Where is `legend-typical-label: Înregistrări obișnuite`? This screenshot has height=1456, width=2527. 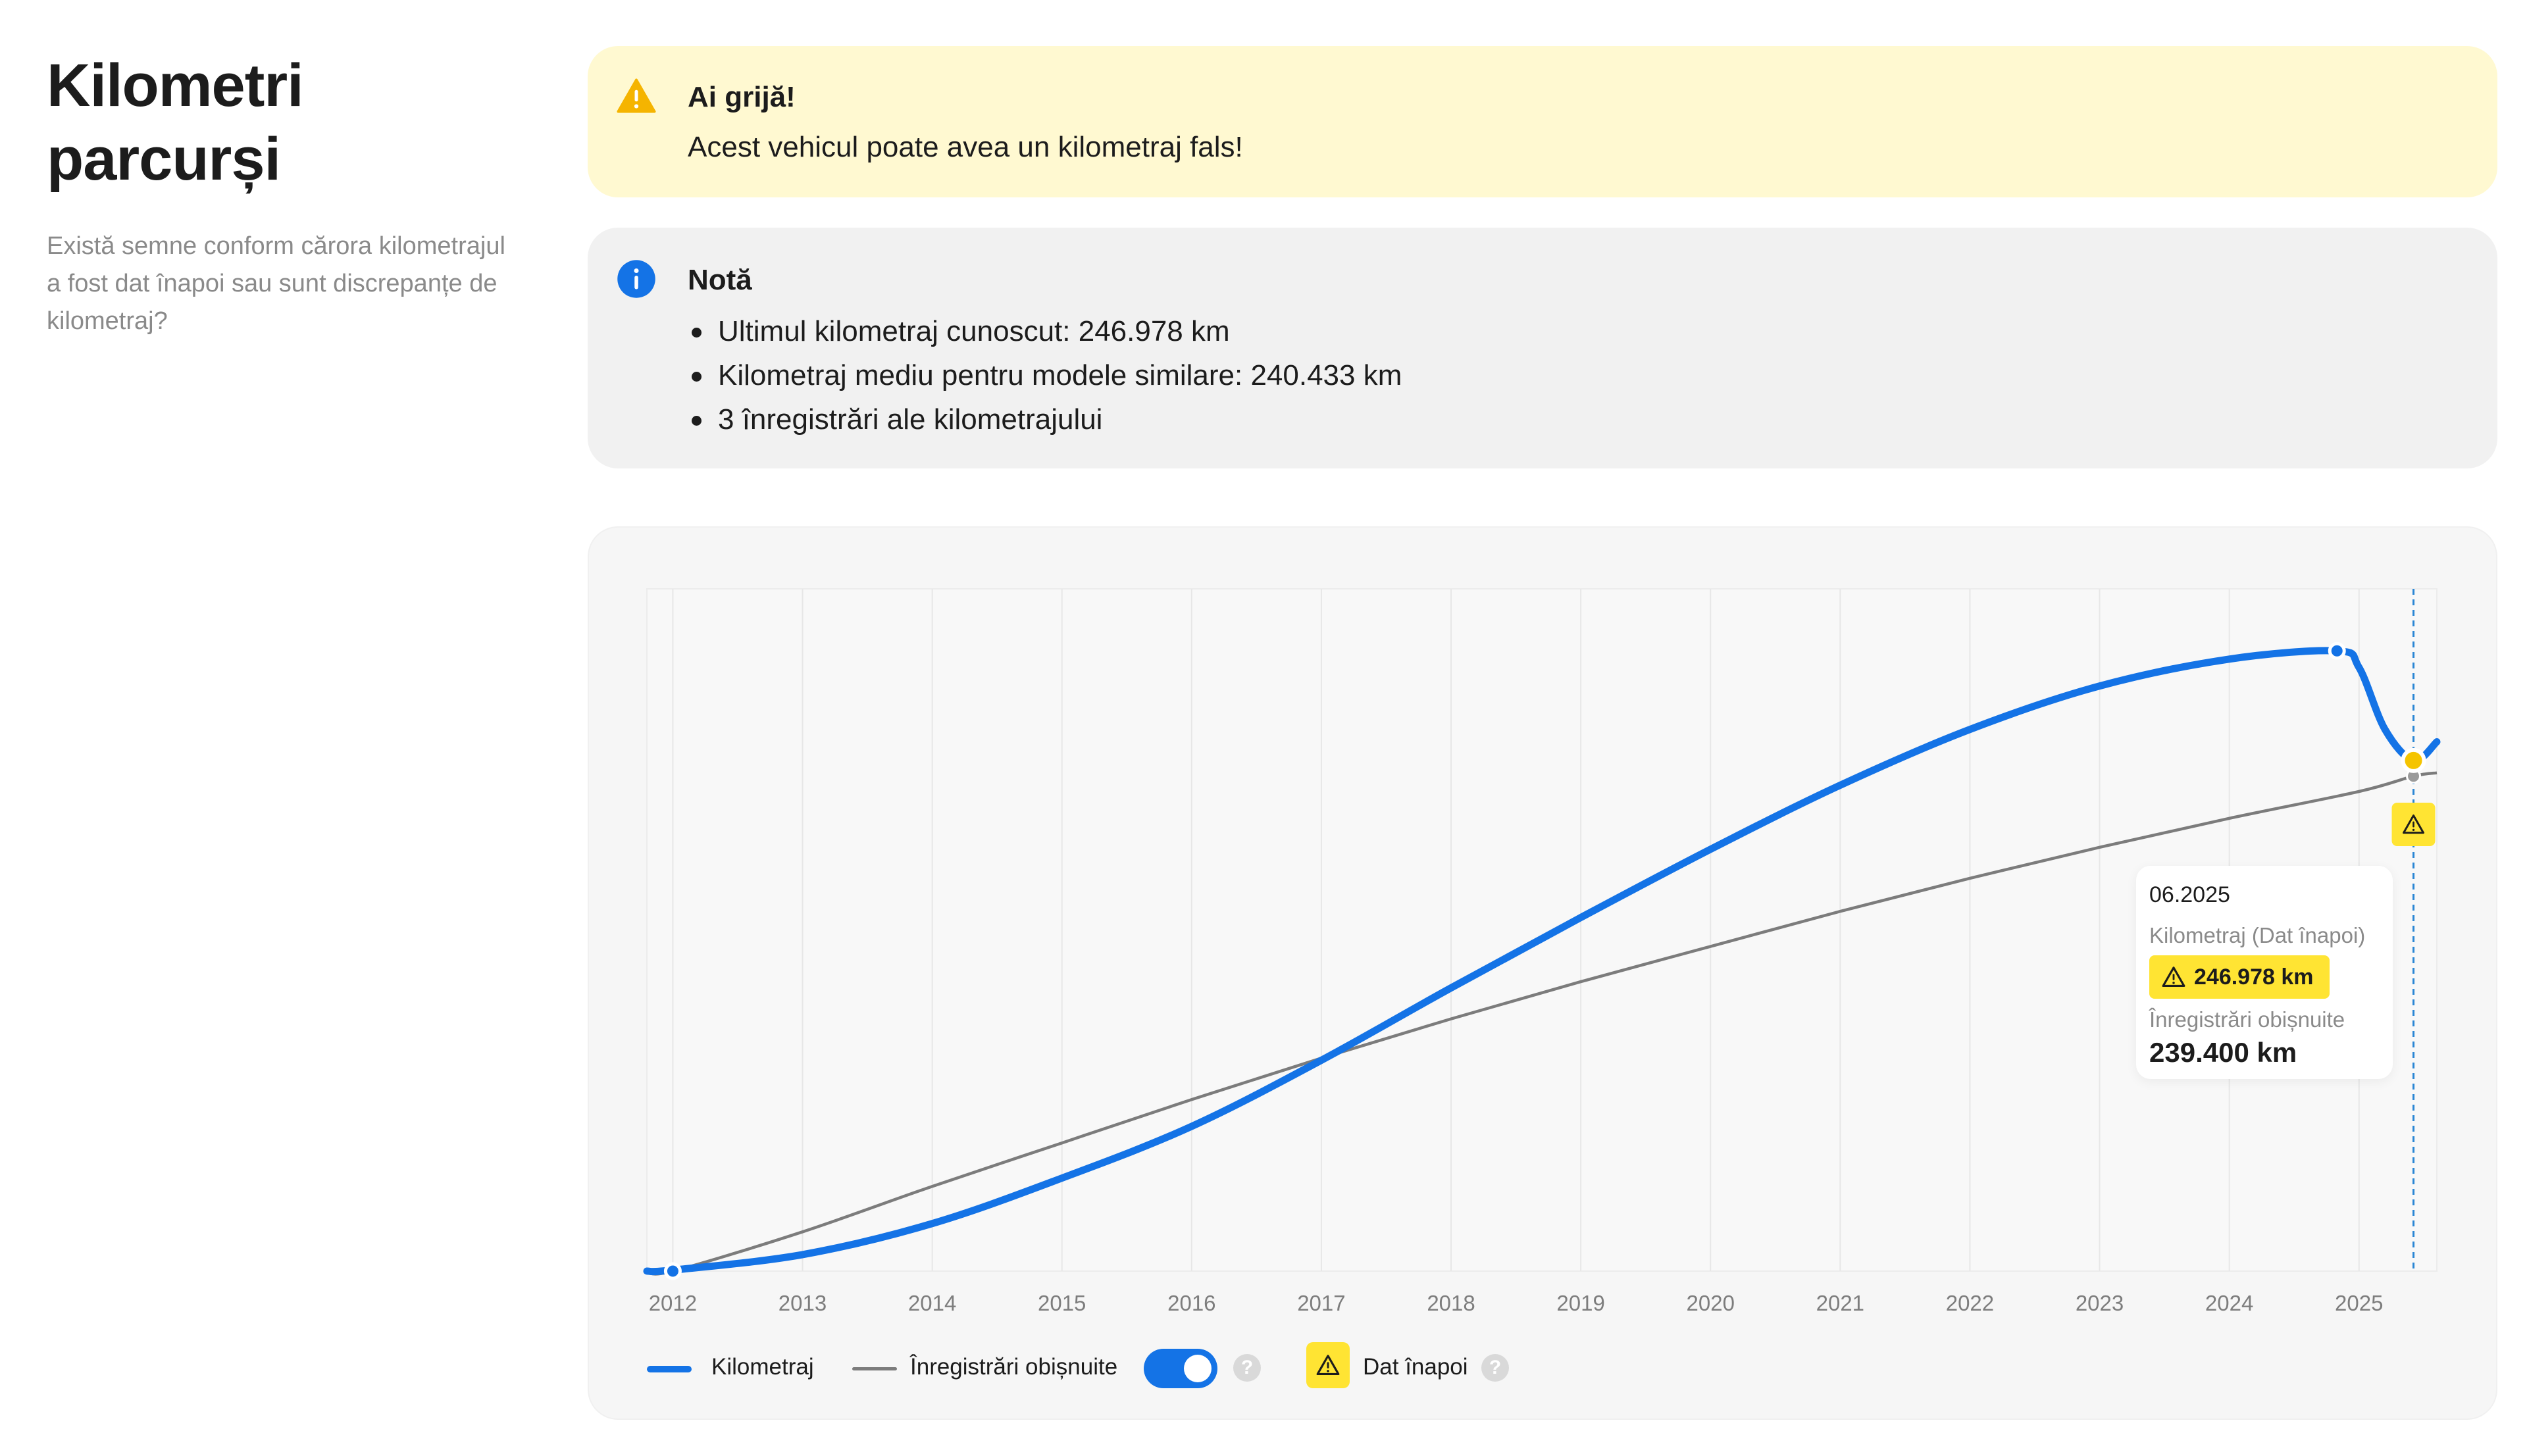 legend-typical-label: Înregistrări obișnuite is located at coordinates (1014, 1367).